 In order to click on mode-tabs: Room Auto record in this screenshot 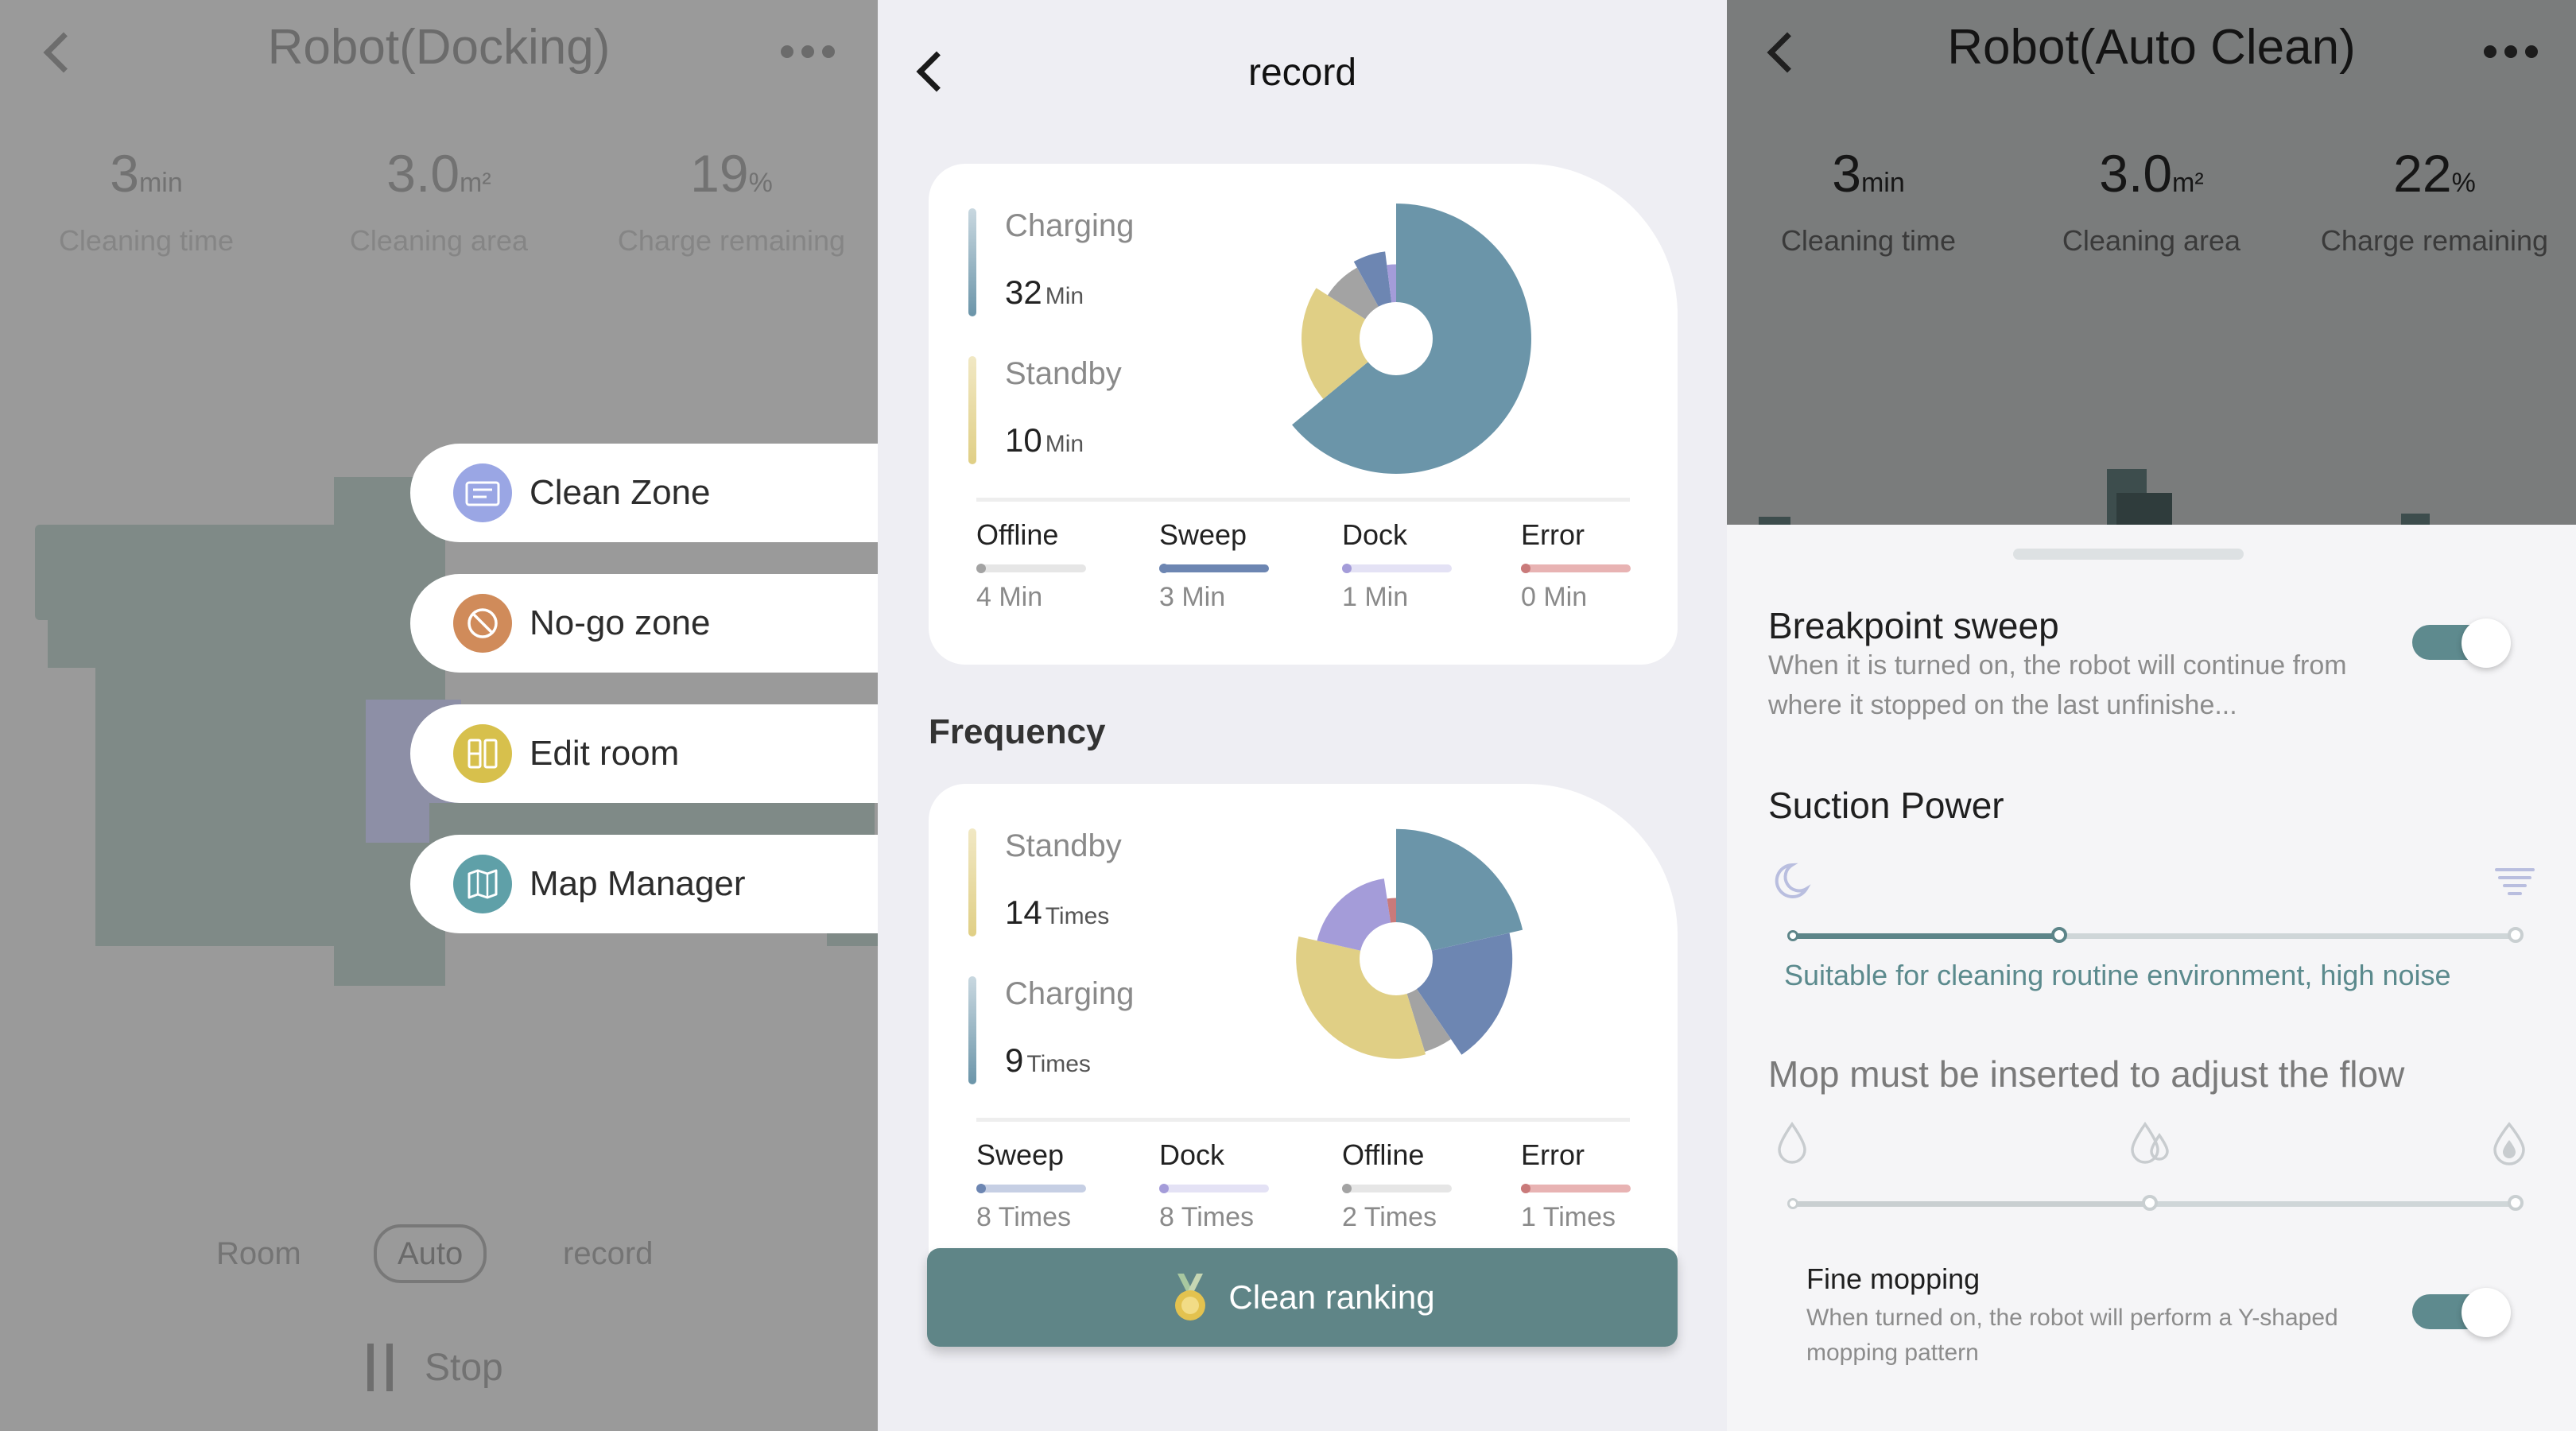, I will do `click(439, 1253)`.